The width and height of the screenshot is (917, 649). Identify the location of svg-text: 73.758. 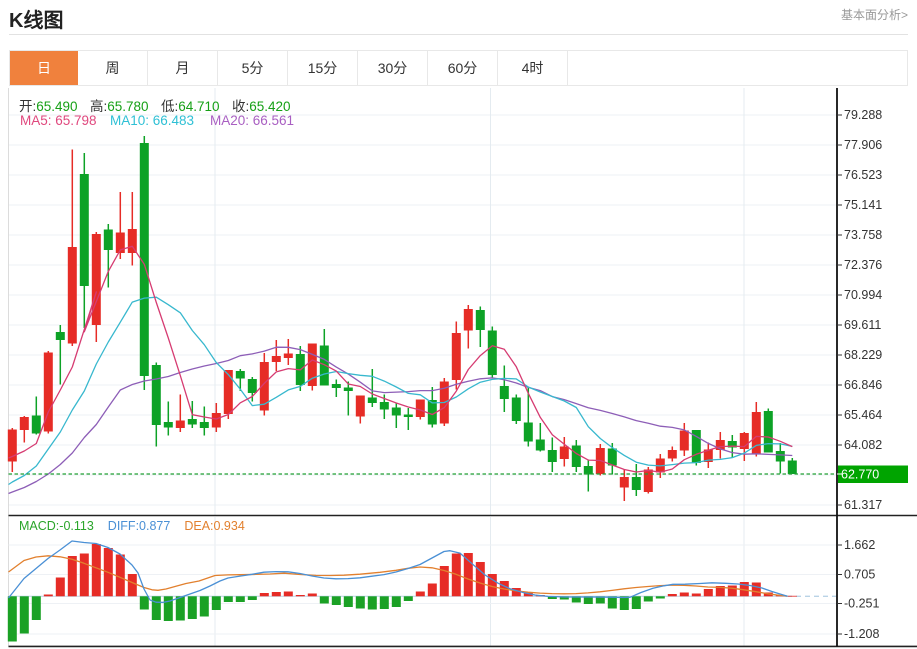
(863, 235).